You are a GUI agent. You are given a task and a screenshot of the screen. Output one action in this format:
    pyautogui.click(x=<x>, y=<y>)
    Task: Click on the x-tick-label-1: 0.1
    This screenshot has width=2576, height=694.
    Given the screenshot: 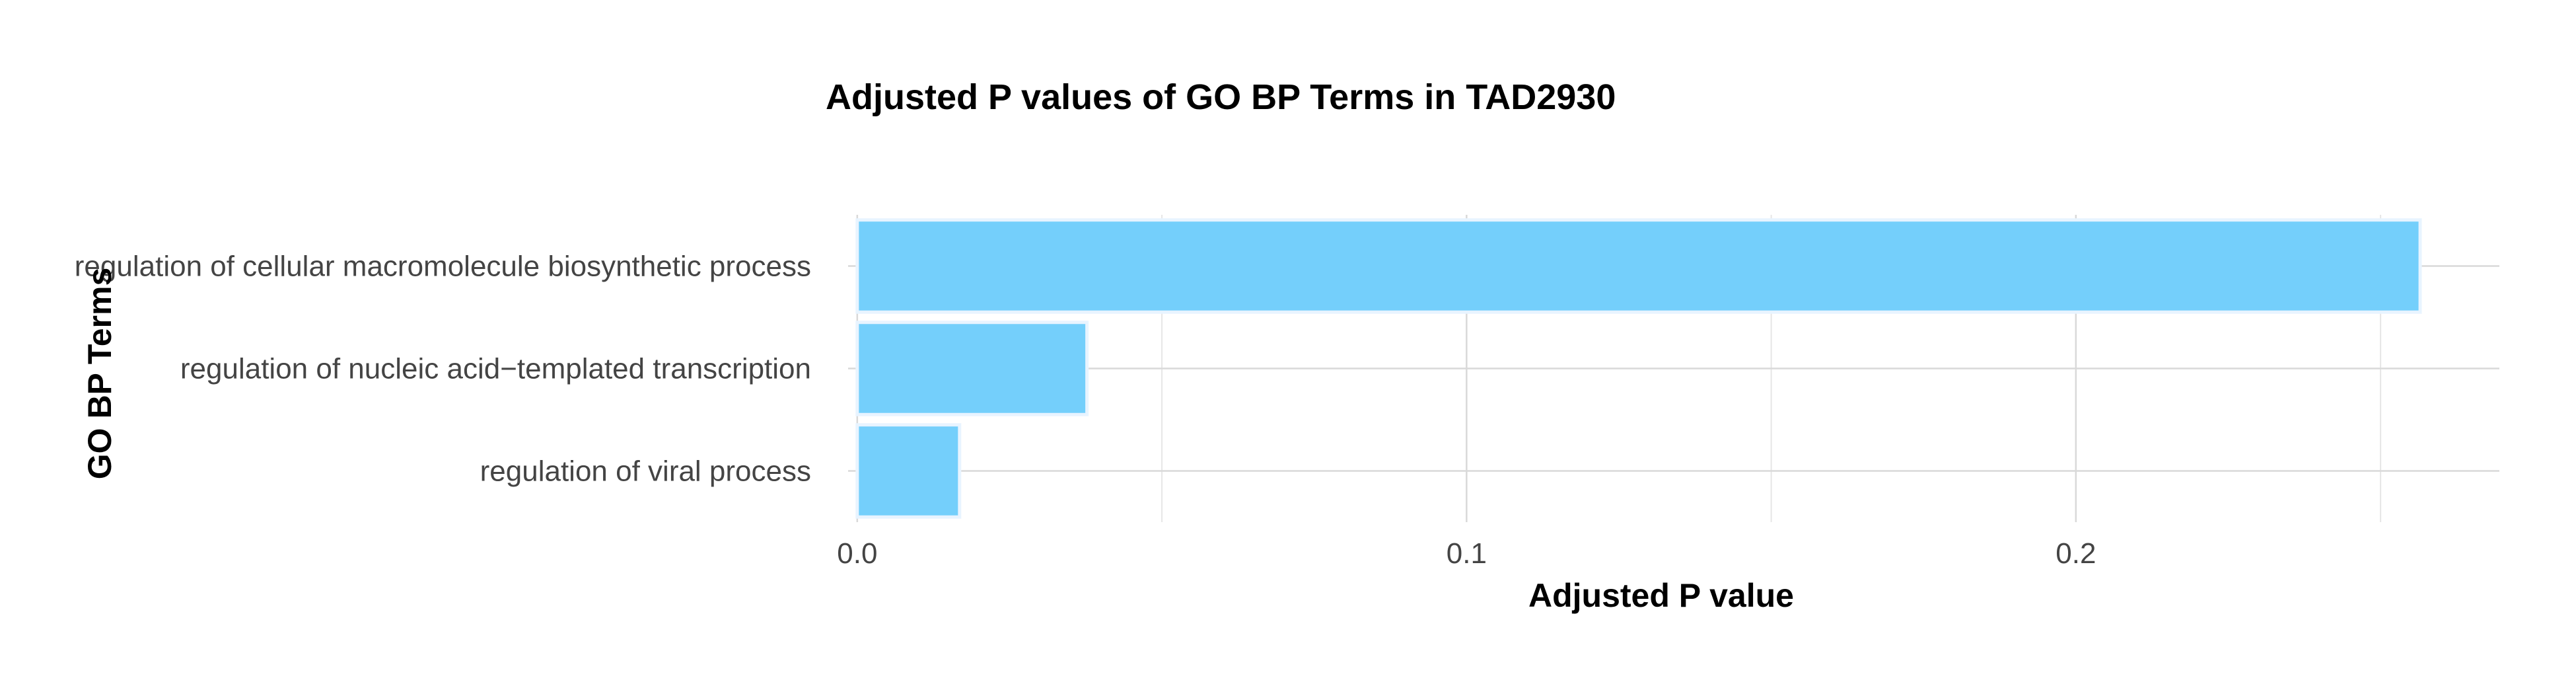 What is the action you would take?
    pyautogui.click(x=1467, y=553)
    